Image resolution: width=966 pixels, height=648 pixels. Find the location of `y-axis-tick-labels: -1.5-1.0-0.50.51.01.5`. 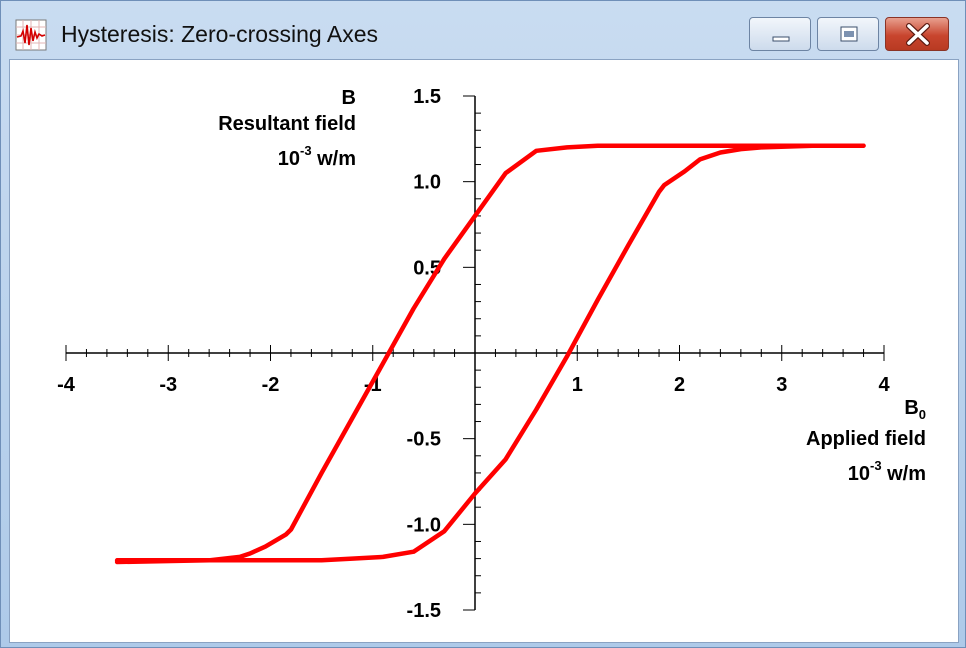

y-axis-tick-labels: -1.5-1.0-0.50.51.01.5 is located at coordinates (424, 354).